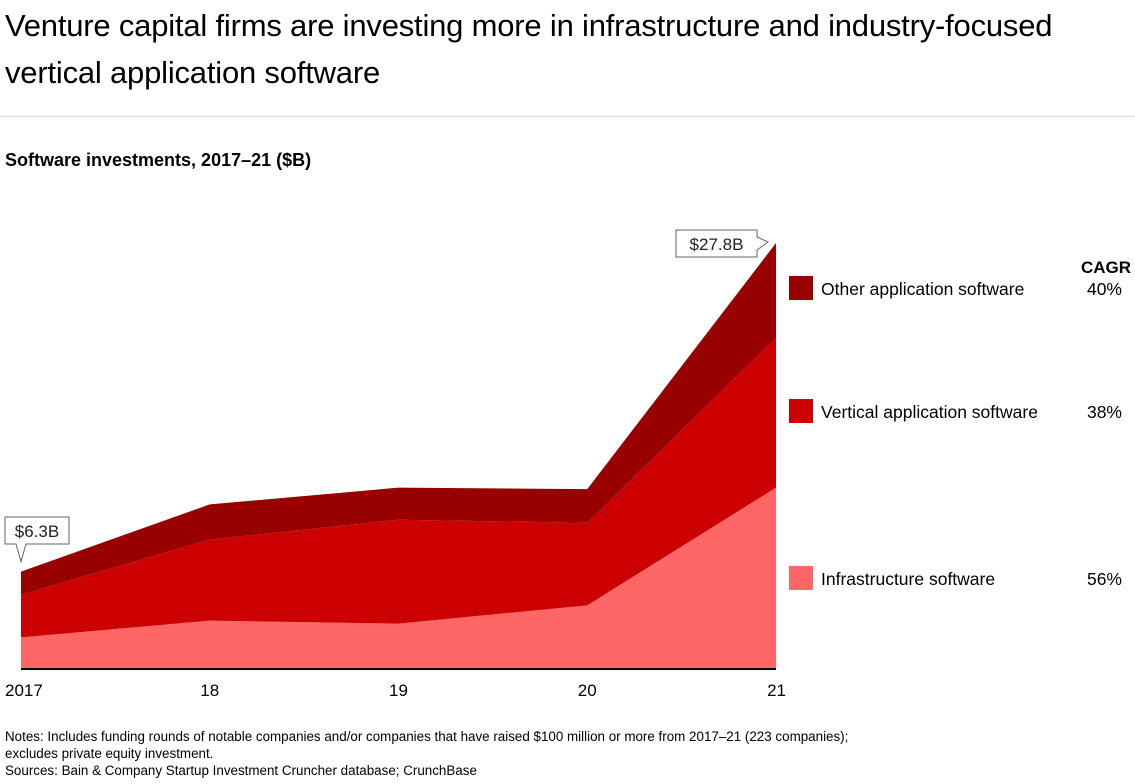 The width and height of the screenshot is (1135, 784). Describe the element at coordinates (1106, 267) in the screenshot. I see `legend-header-cagr: CAGR` at that location.